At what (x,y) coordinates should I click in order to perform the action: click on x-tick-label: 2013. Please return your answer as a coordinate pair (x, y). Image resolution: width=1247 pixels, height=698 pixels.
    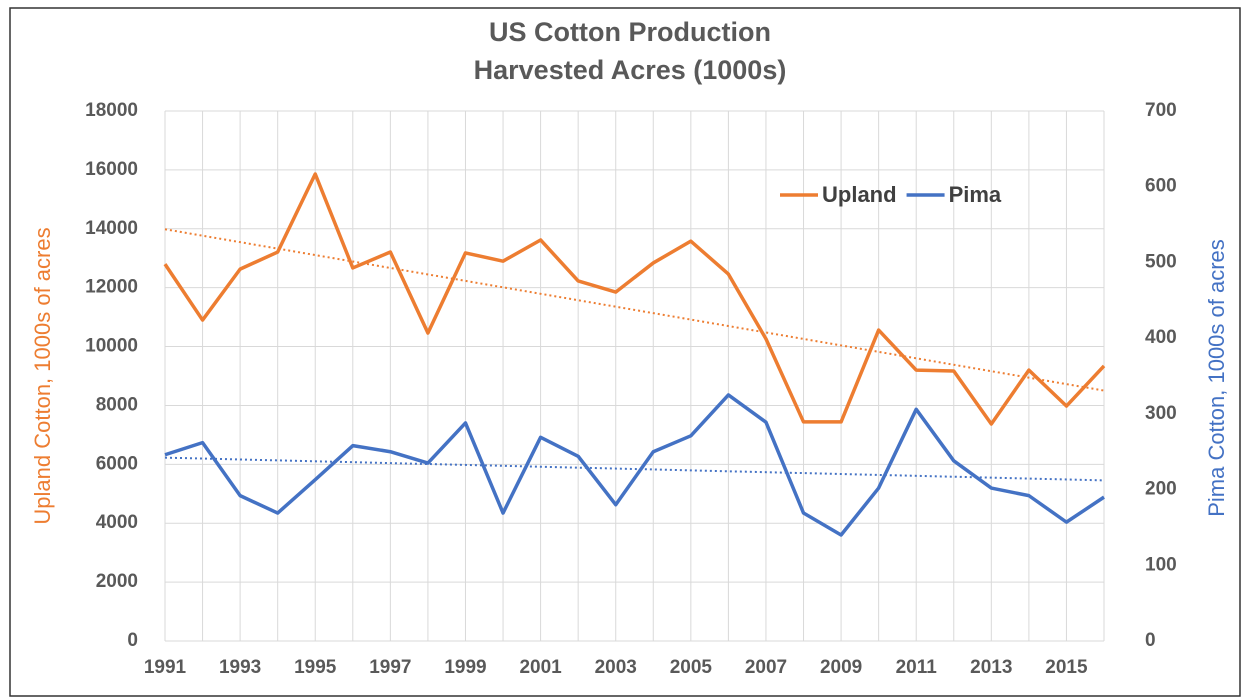
    Looking at the image, I should click on (991, 667).